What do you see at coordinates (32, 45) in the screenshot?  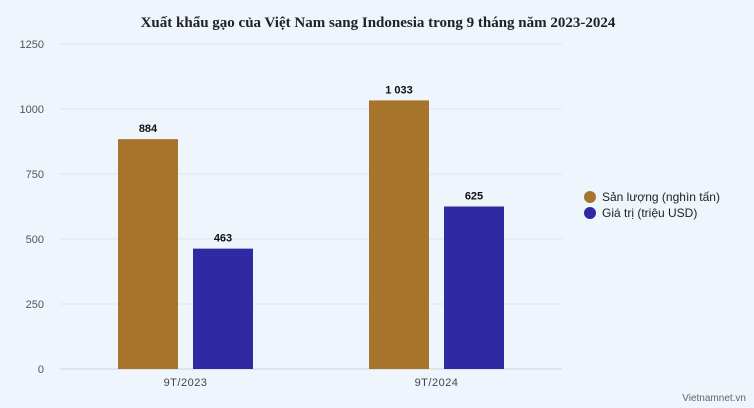 I see `y-tick-label: 1250` at bounding box center [32, 45].